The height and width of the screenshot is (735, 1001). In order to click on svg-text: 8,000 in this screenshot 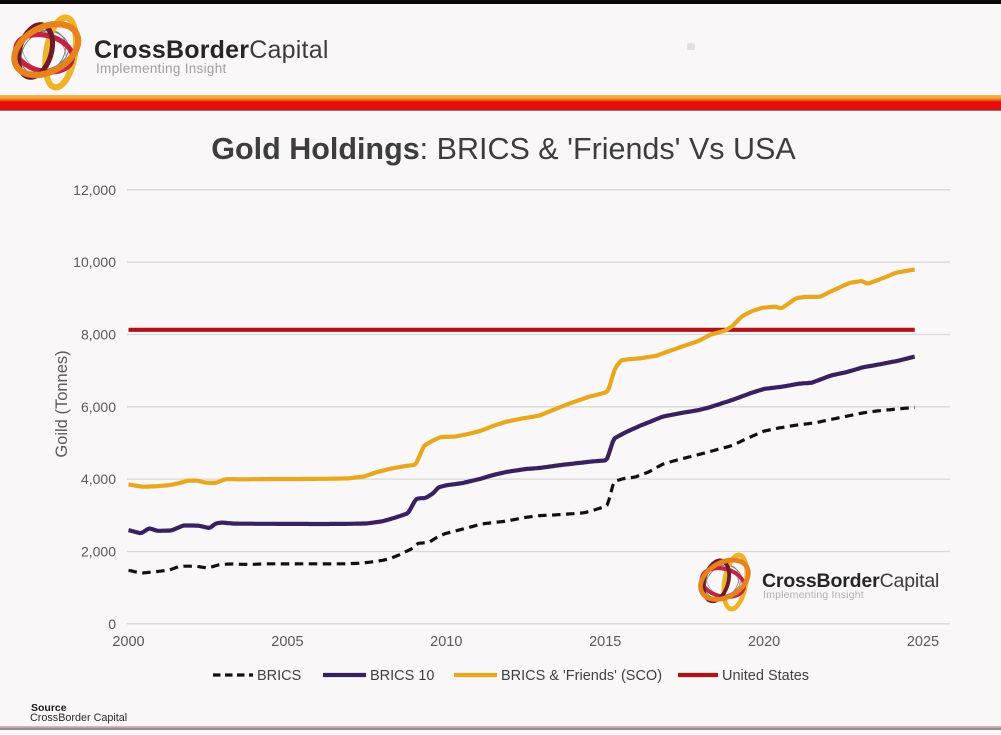, I will do `click(98, 335)`.